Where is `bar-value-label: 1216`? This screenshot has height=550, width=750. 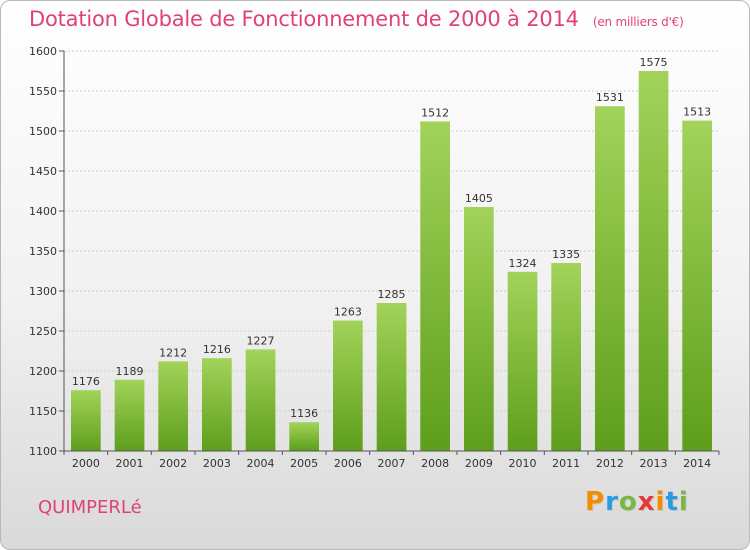
bar-value-label: 1216 is located at coordinates (217, 349).